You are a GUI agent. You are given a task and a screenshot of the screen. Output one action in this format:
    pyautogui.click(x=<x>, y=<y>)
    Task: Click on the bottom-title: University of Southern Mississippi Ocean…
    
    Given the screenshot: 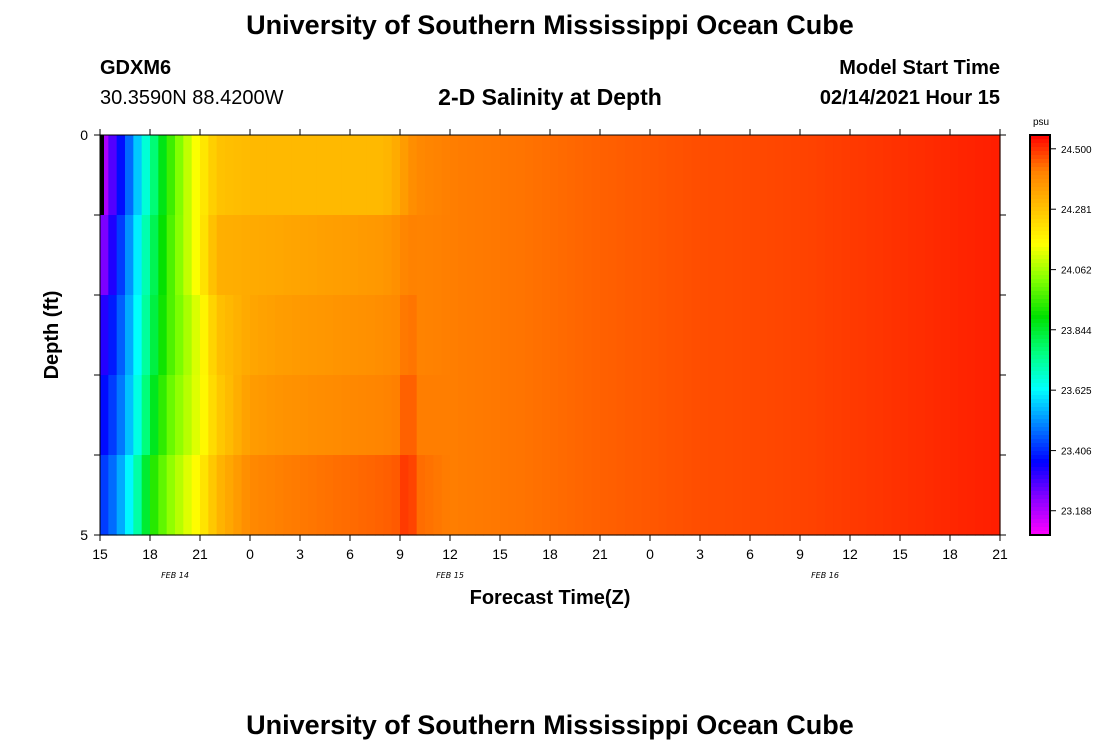 What is the action you would take?
    pyautogui.click(x=550, y=725)
    